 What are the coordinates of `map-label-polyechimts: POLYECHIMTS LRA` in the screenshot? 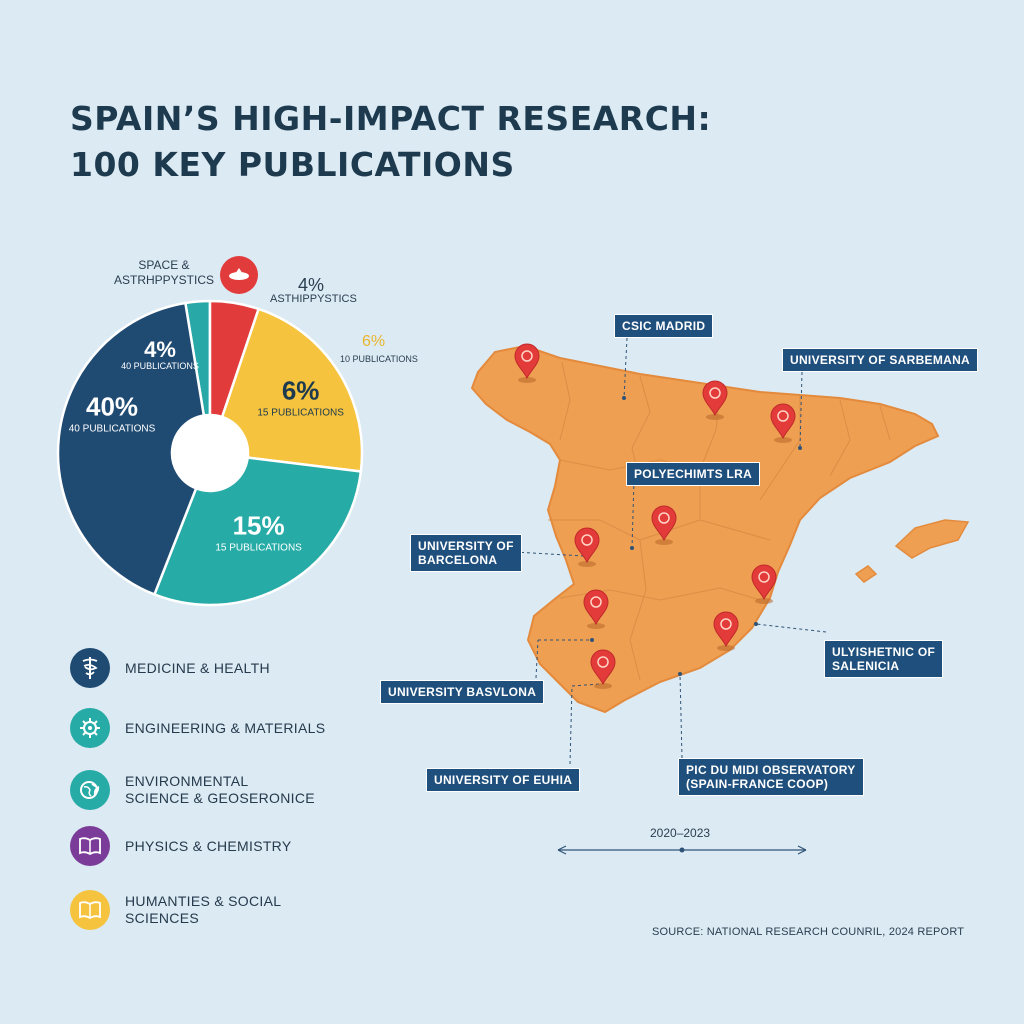 It's located at (693, 474).